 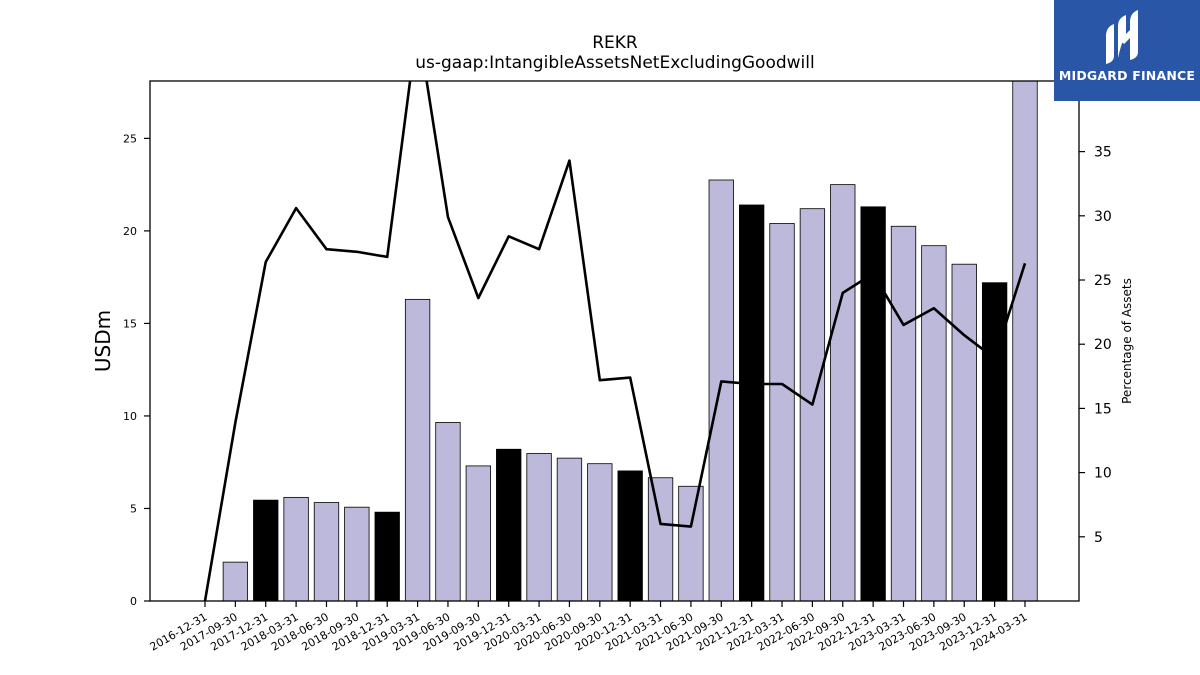 I want to click on right-axis: 5 10 15 20 25 30 35, so click(x=1095, y=345).